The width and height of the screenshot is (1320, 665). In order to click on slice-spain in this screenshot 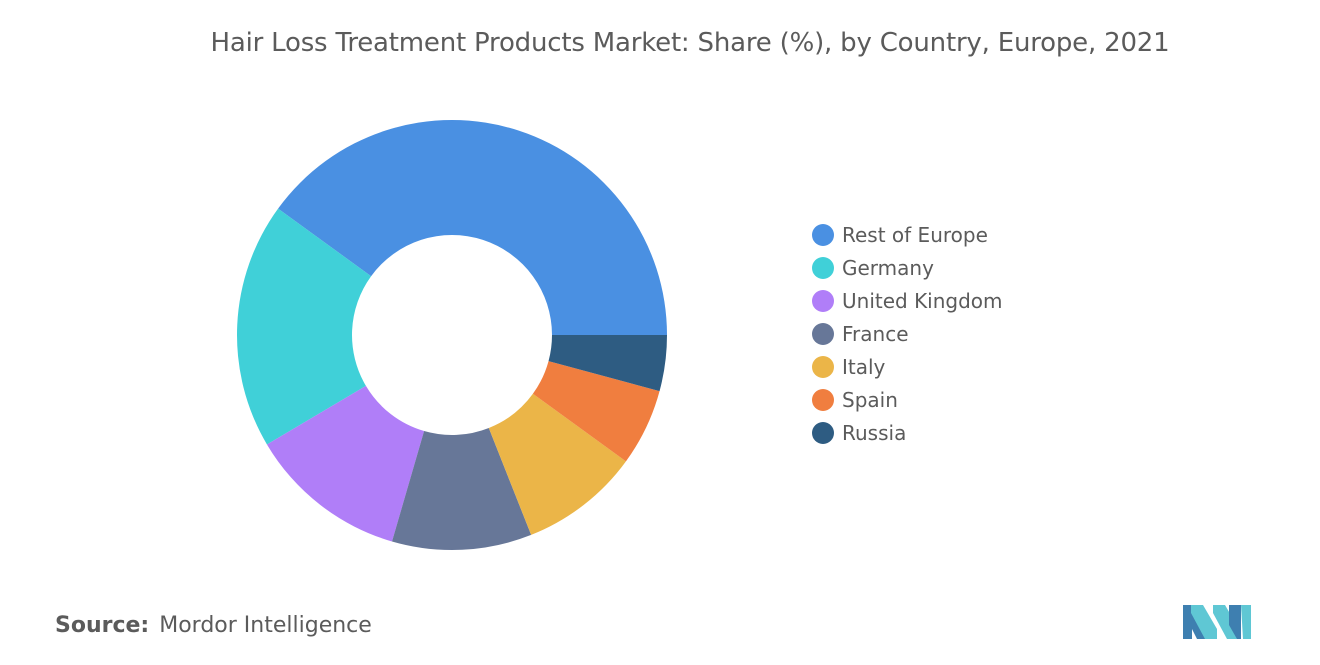, I will do `click(596, 411)`.